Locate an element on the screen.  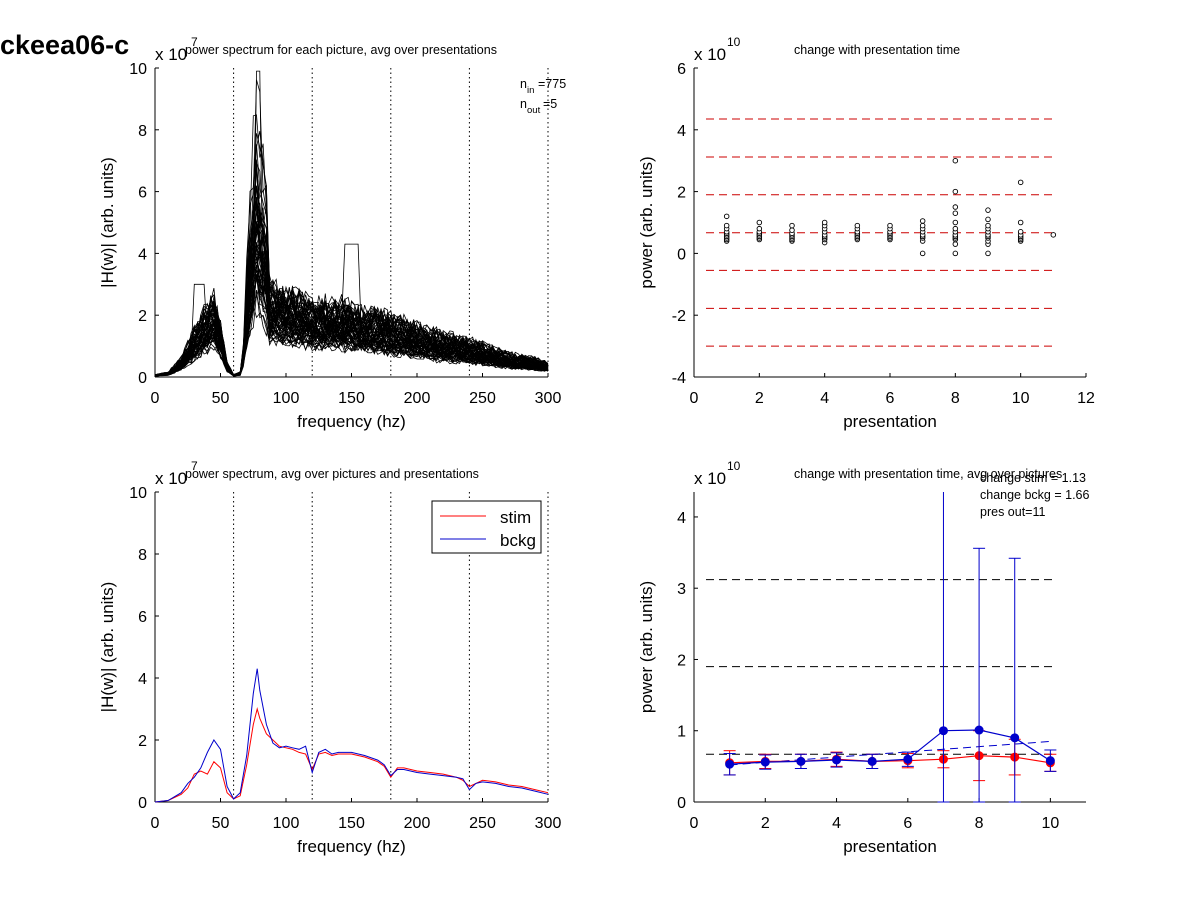
bottom-left-legend-box is located at coordinates (486, 527).